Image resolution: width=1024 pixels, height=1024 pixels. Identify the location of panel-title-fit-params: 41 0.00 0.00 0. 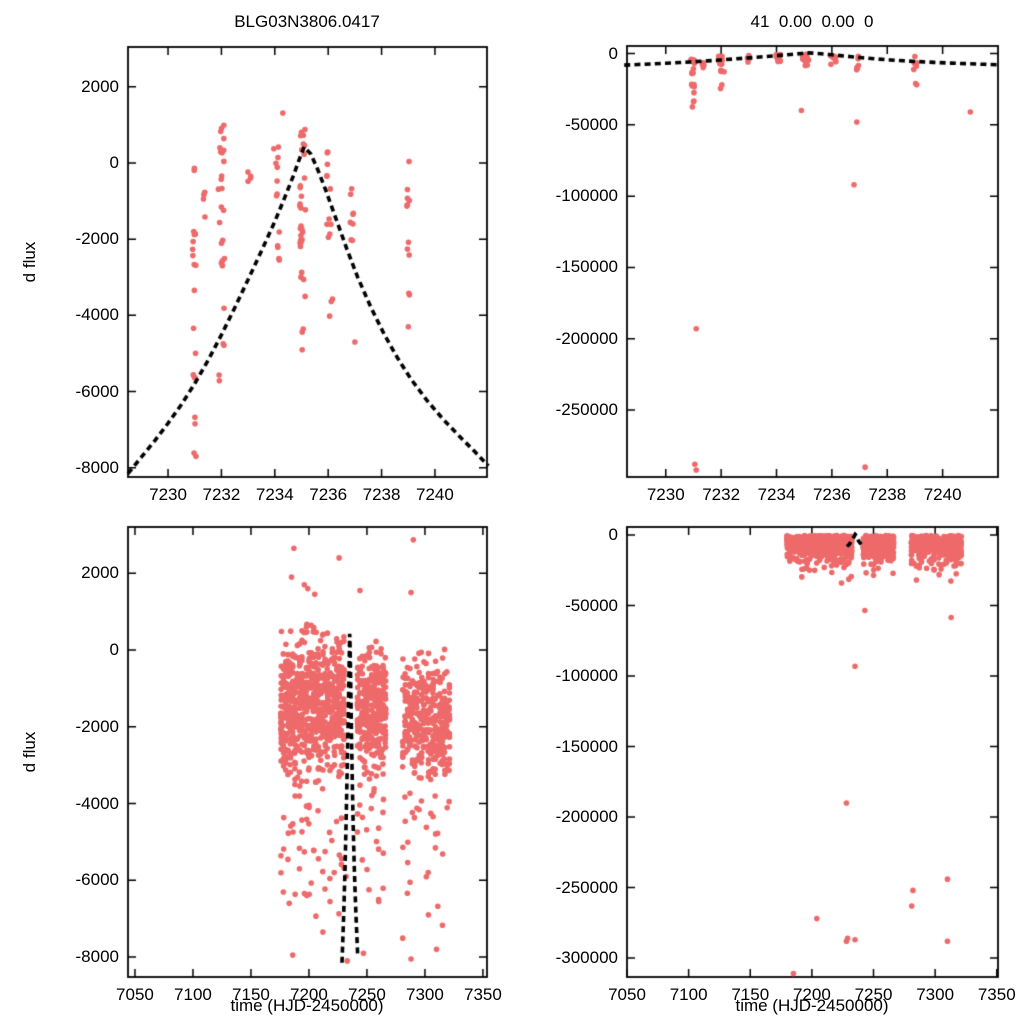
(812, 21).